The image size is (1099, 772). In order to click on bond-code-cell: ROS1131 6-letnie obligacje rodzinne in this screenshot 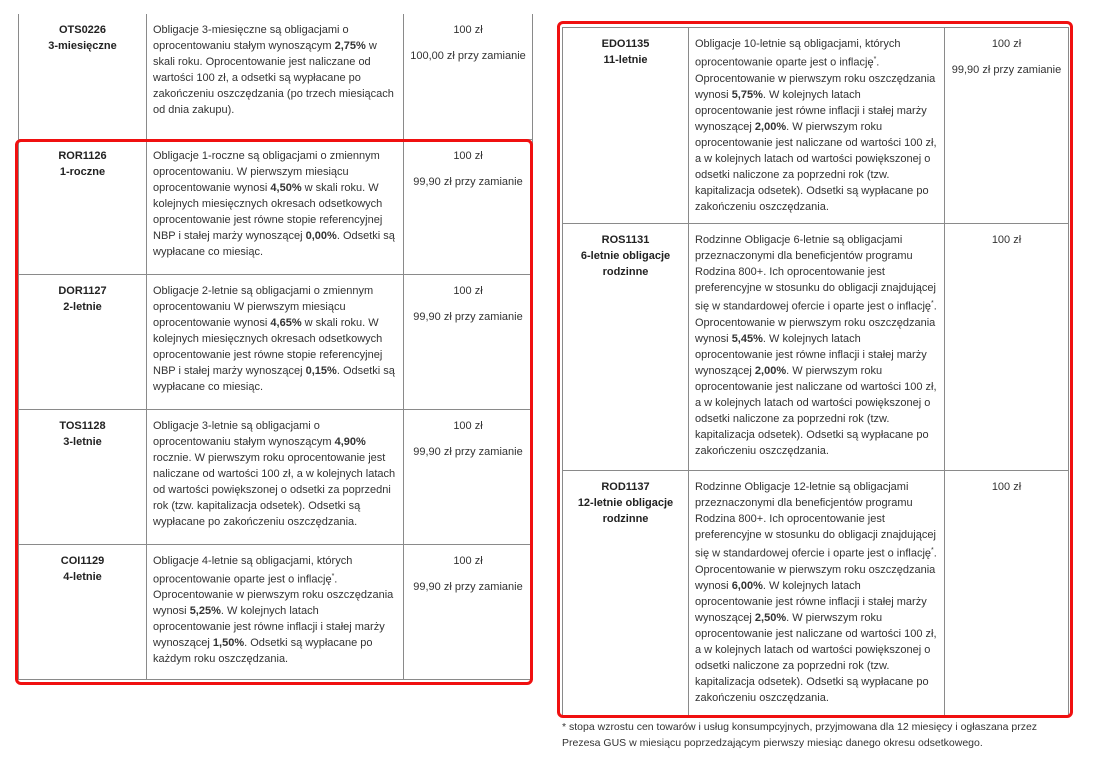, I will do `click(625, 347)`.